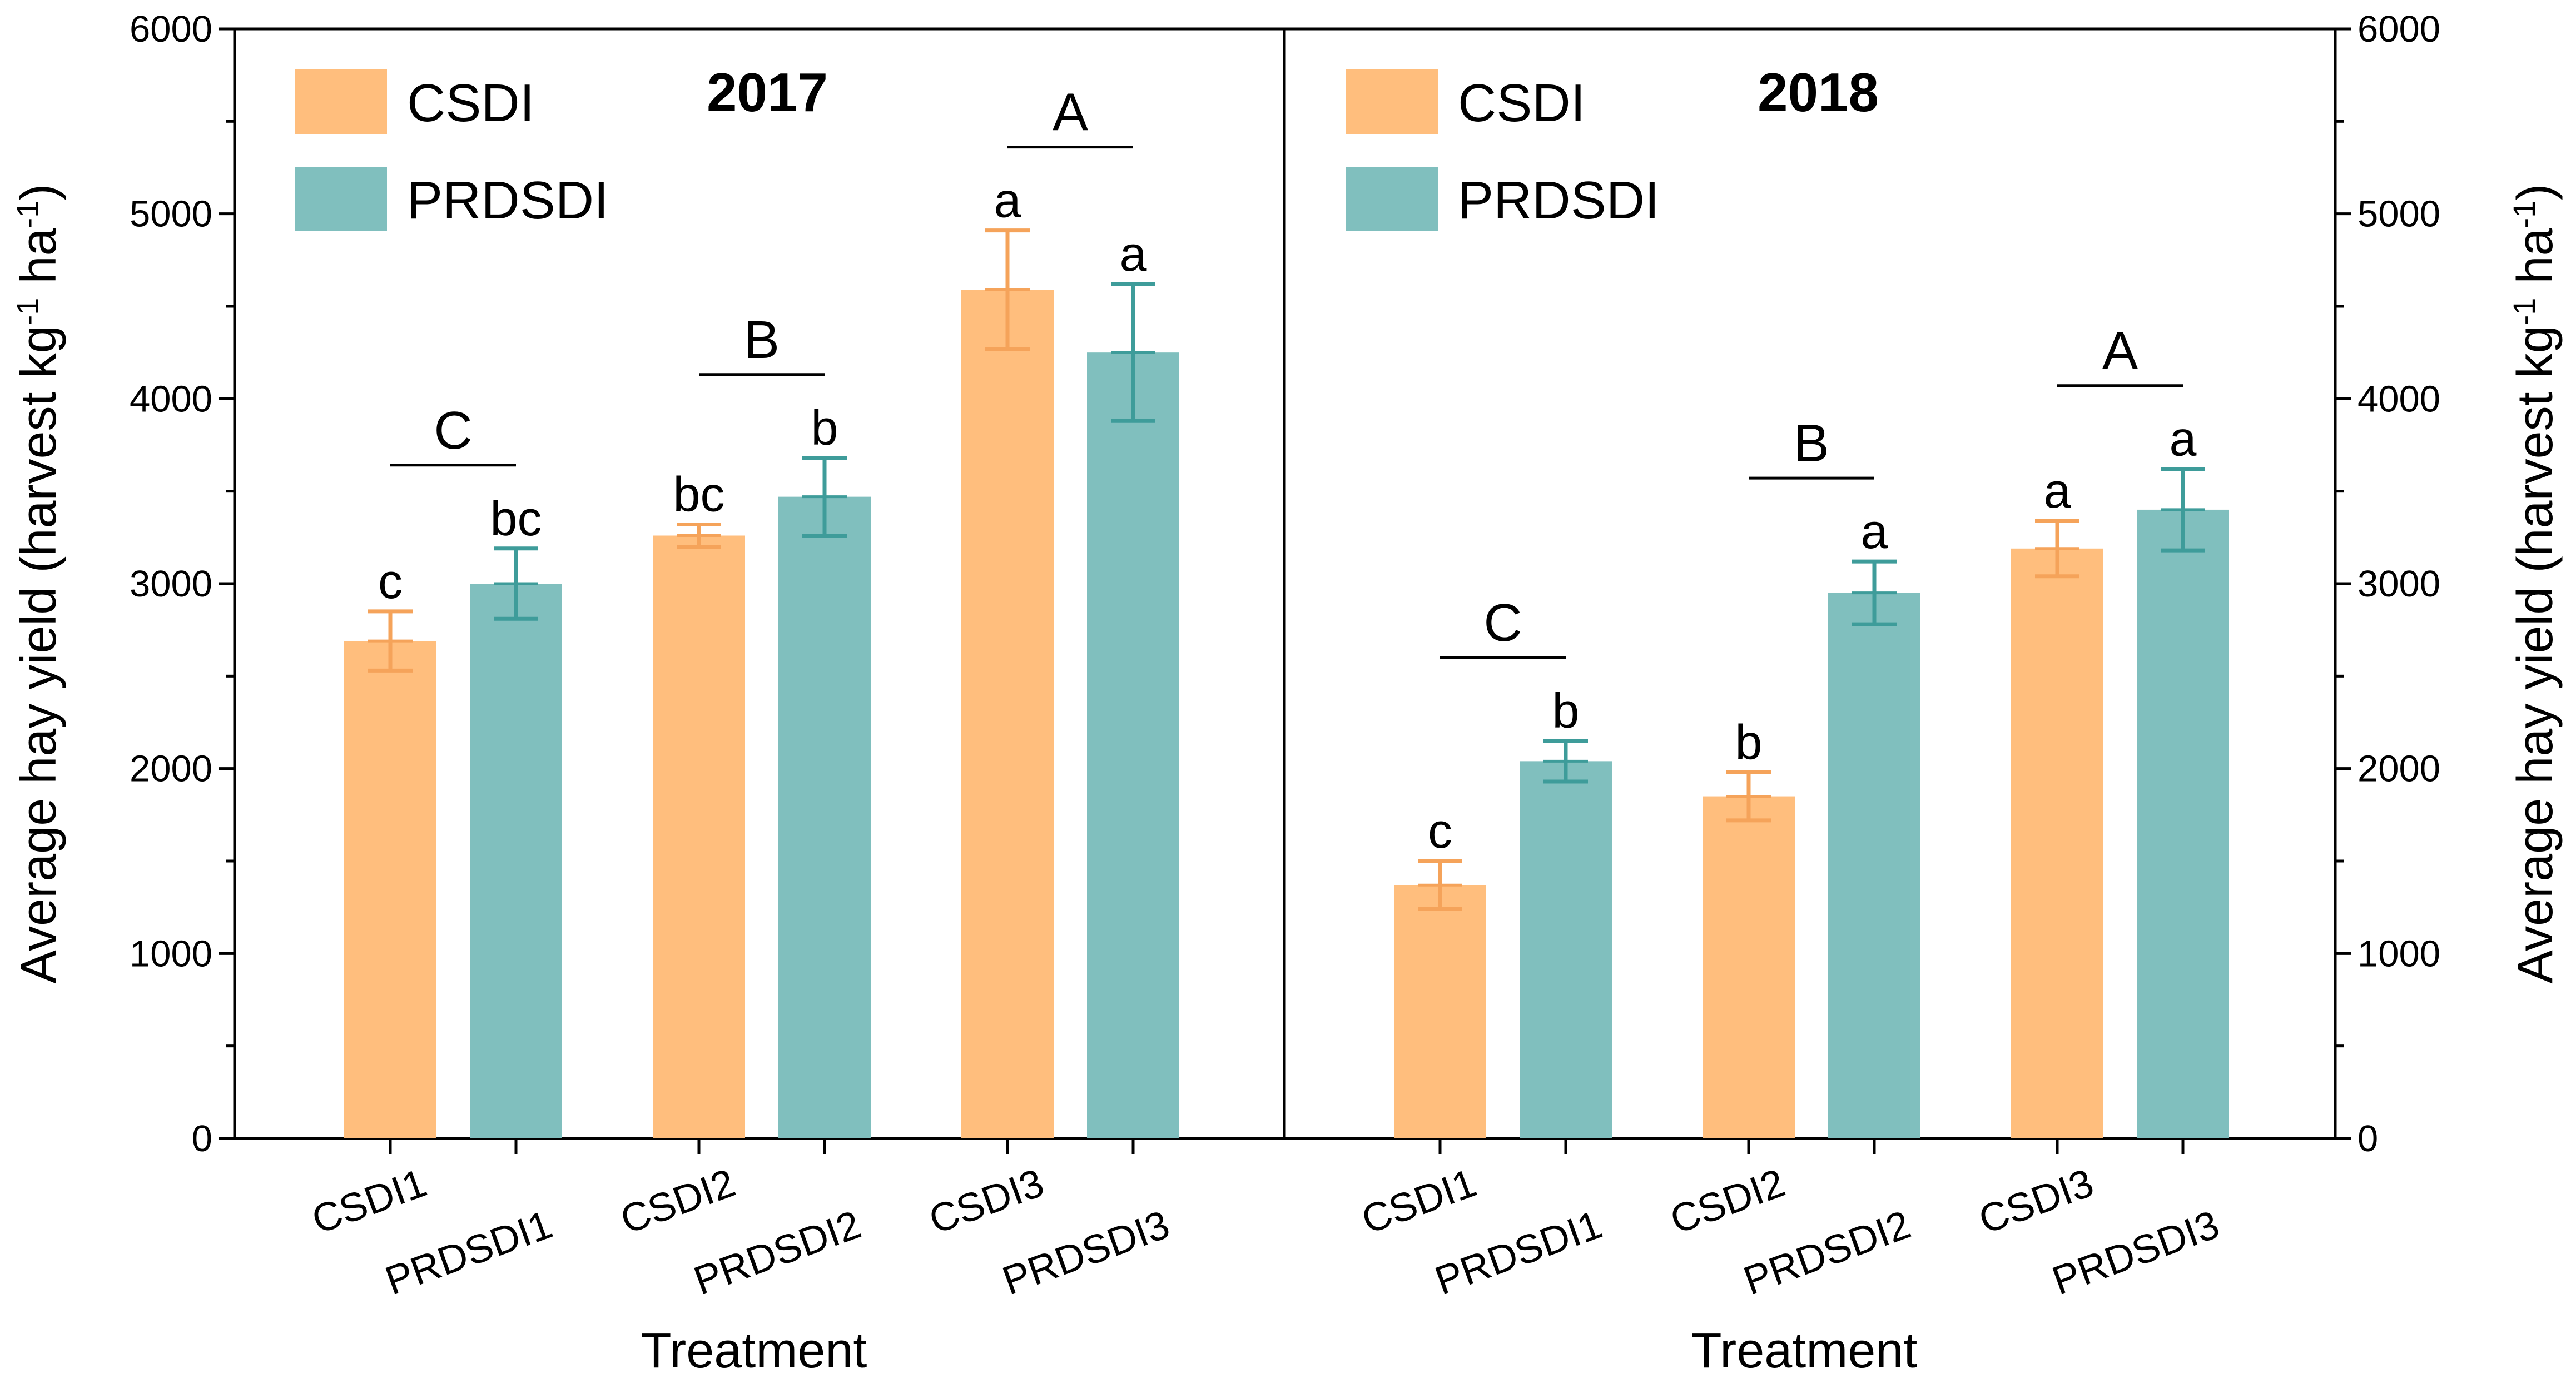  I want to click on y-tick-label-left: 5000, so click(171, 214).